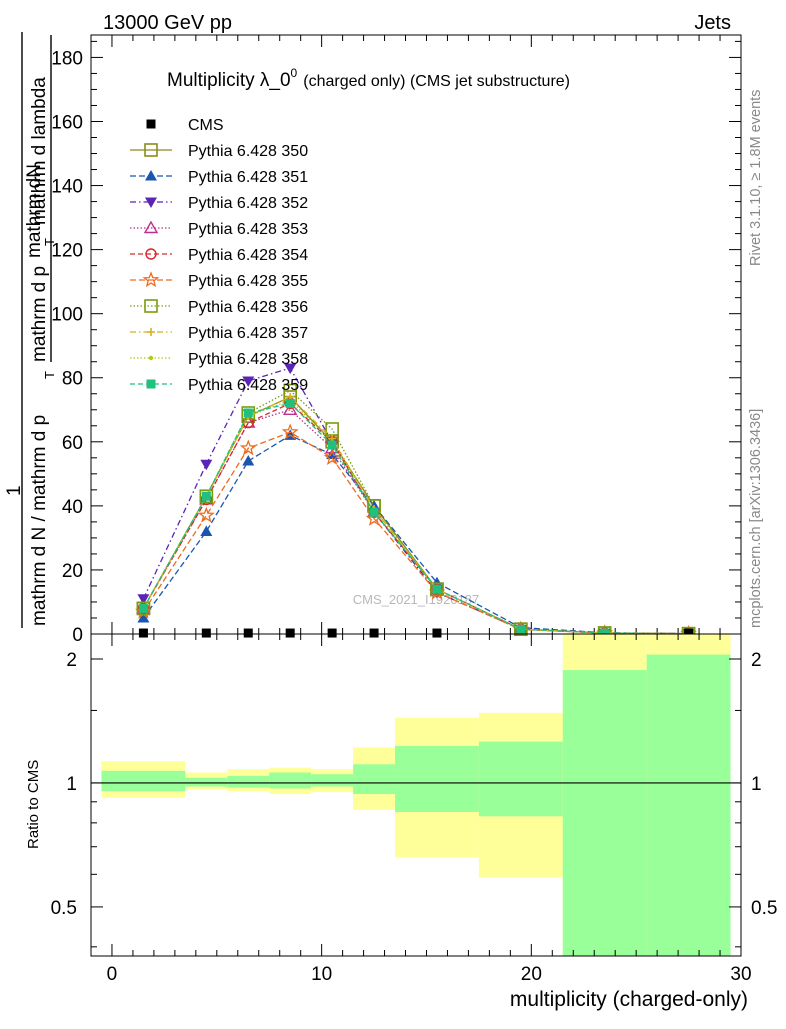 The image size is (786, 1029). I want to click on ratio-ytick-label: 1, so click(71, 784).